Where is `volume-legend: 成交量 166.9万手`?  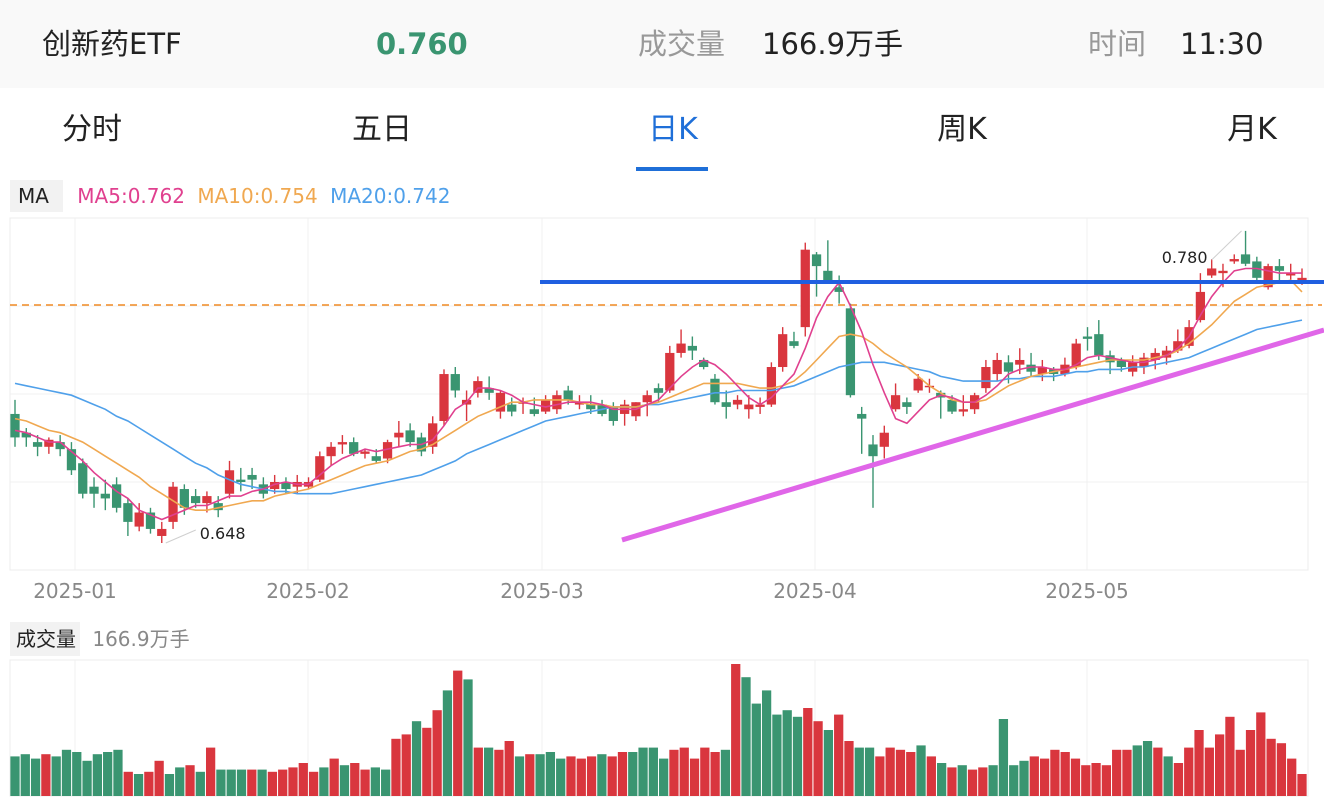 volume-legend: 成交量 166.9万手 is located at coordinates (100, 639).